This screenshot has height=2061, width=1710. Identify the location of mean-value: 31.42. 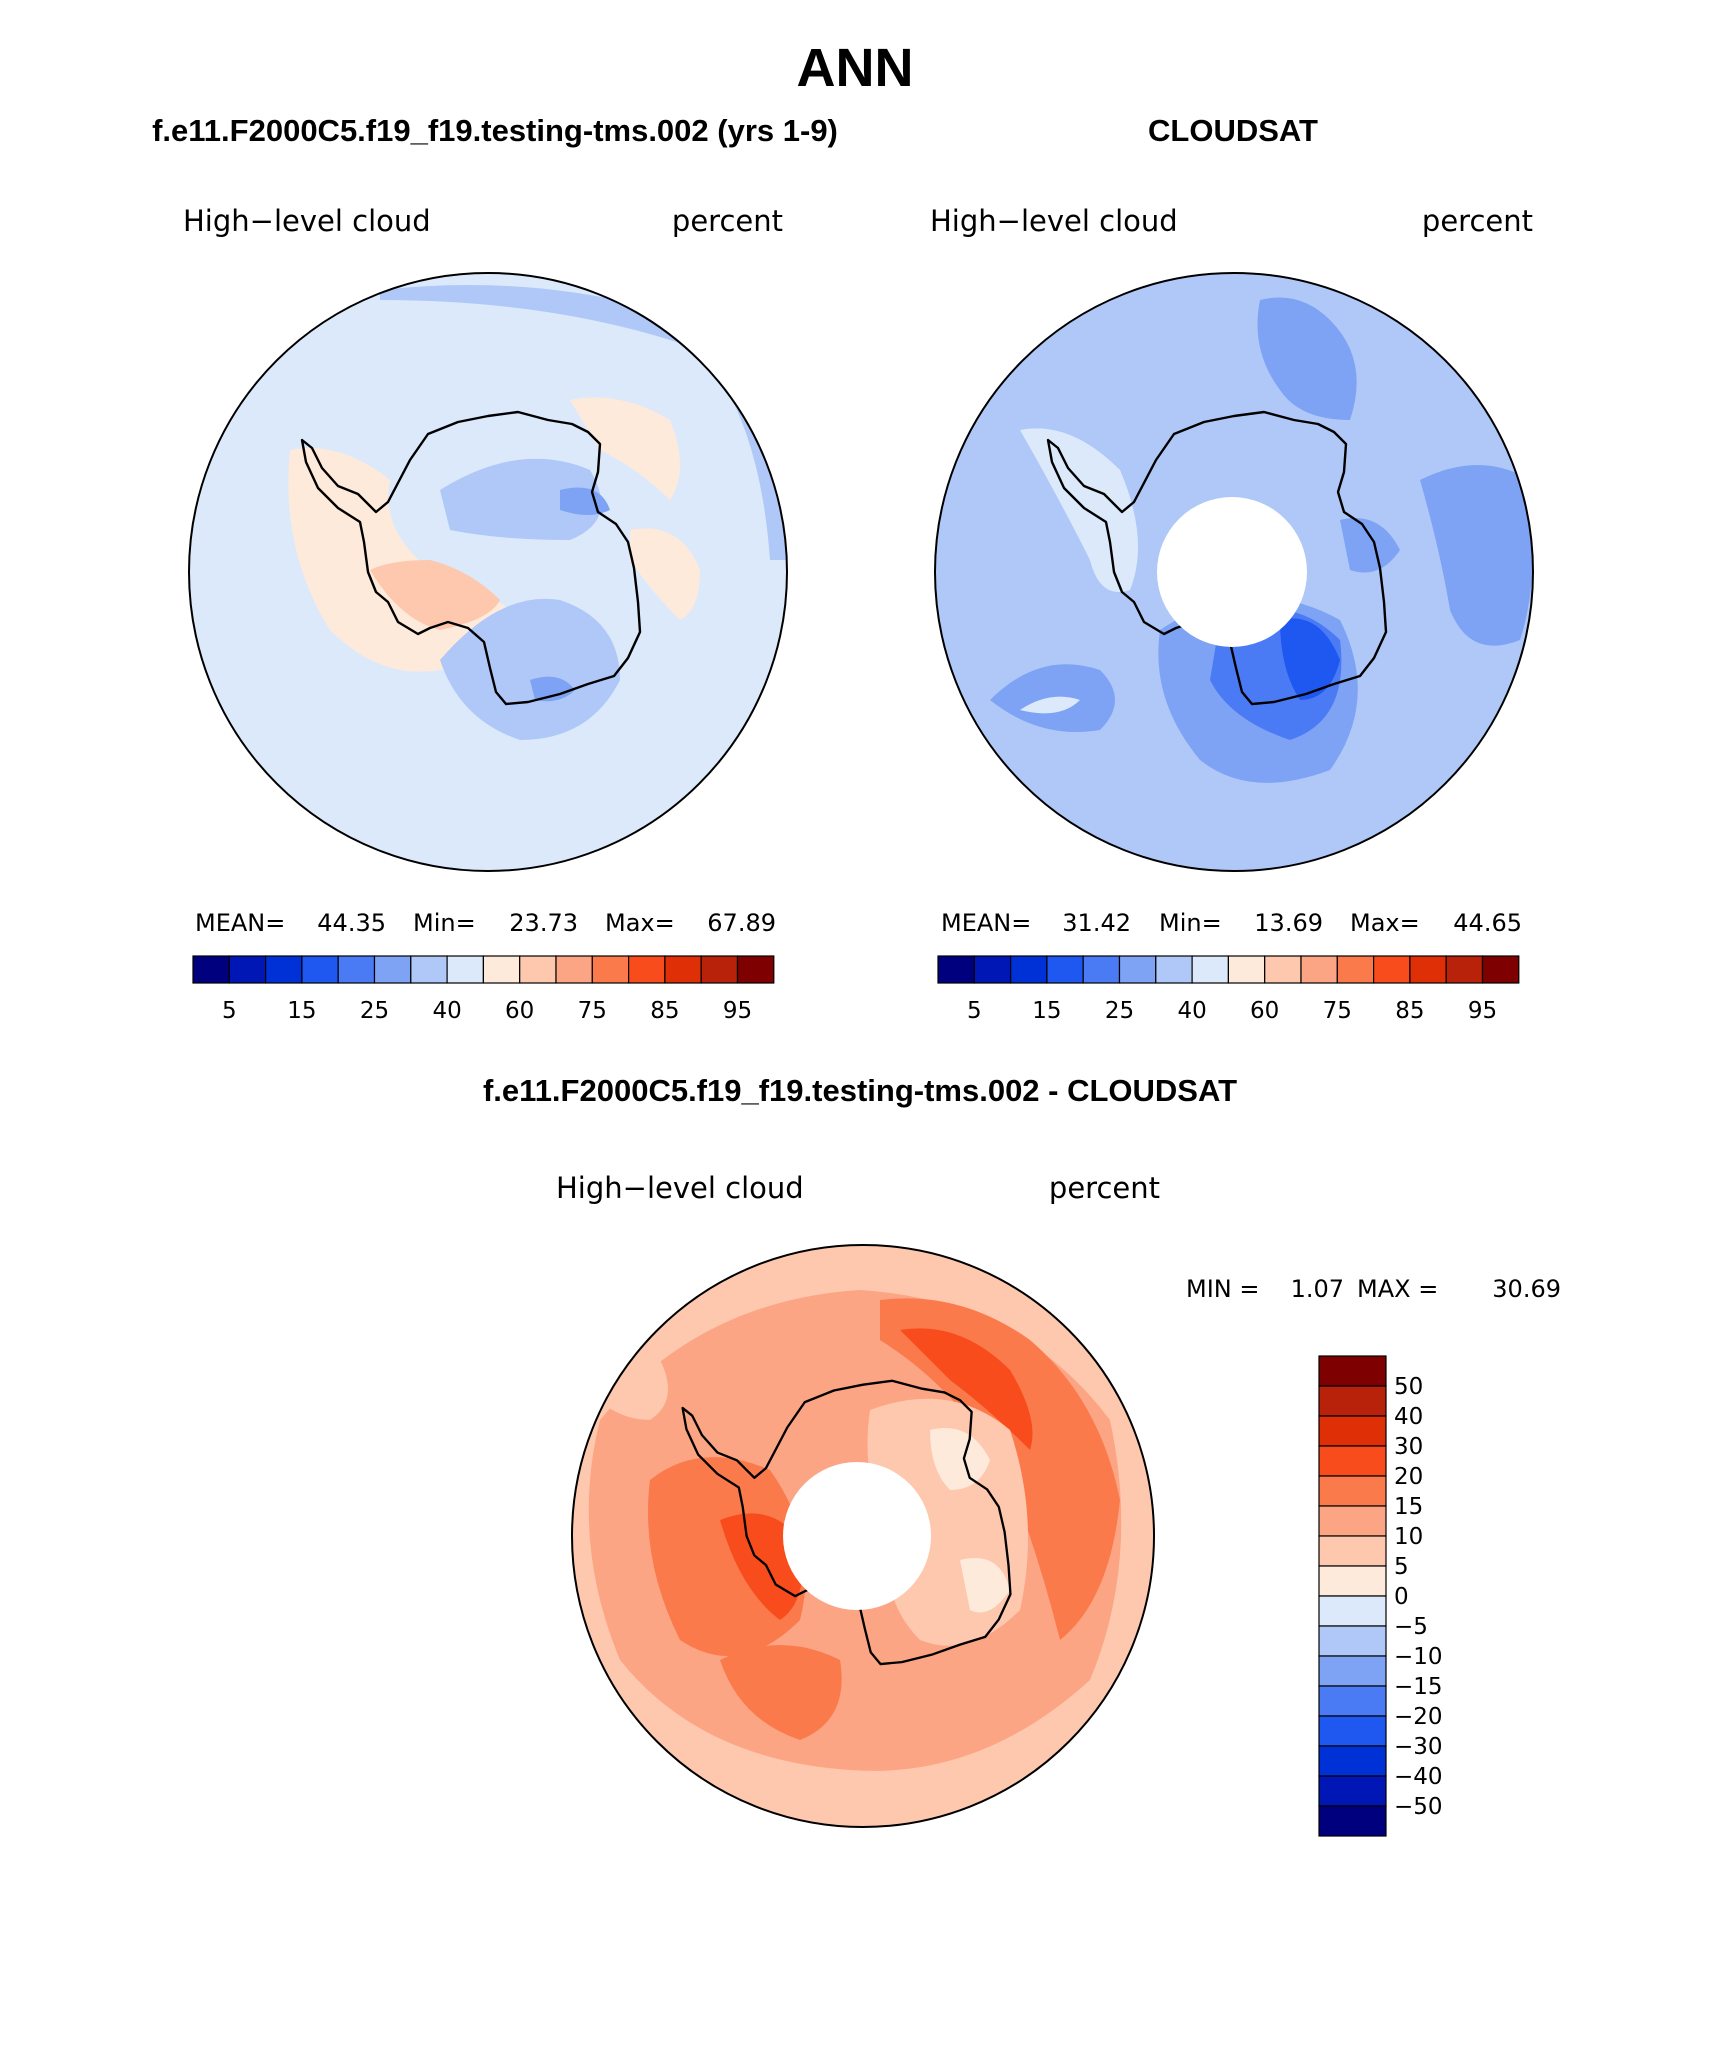
(1096, 923).